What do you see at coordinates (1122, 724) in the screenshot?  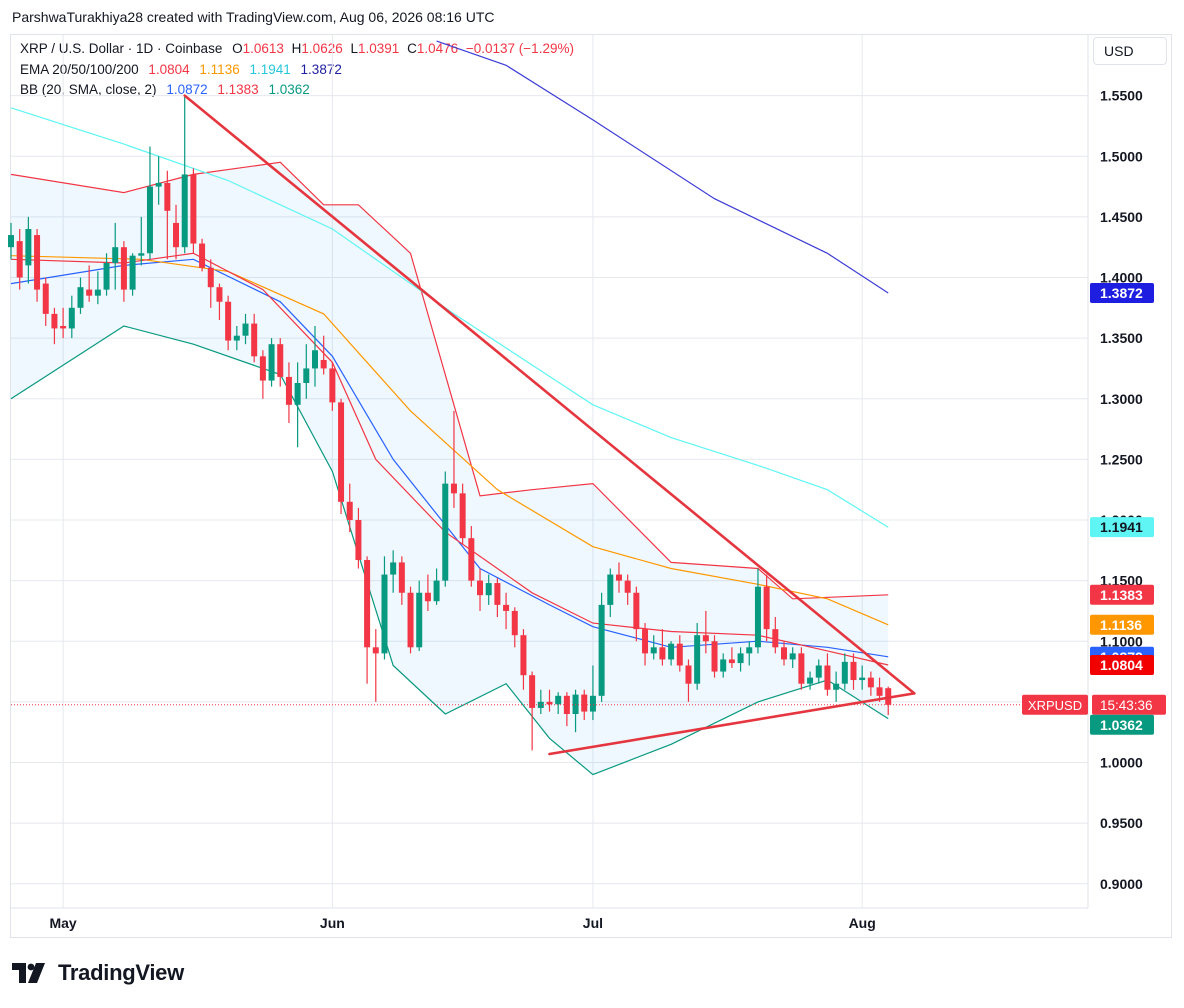 I see `price-tag: 1.0362` at bounding box center [1122, 724].